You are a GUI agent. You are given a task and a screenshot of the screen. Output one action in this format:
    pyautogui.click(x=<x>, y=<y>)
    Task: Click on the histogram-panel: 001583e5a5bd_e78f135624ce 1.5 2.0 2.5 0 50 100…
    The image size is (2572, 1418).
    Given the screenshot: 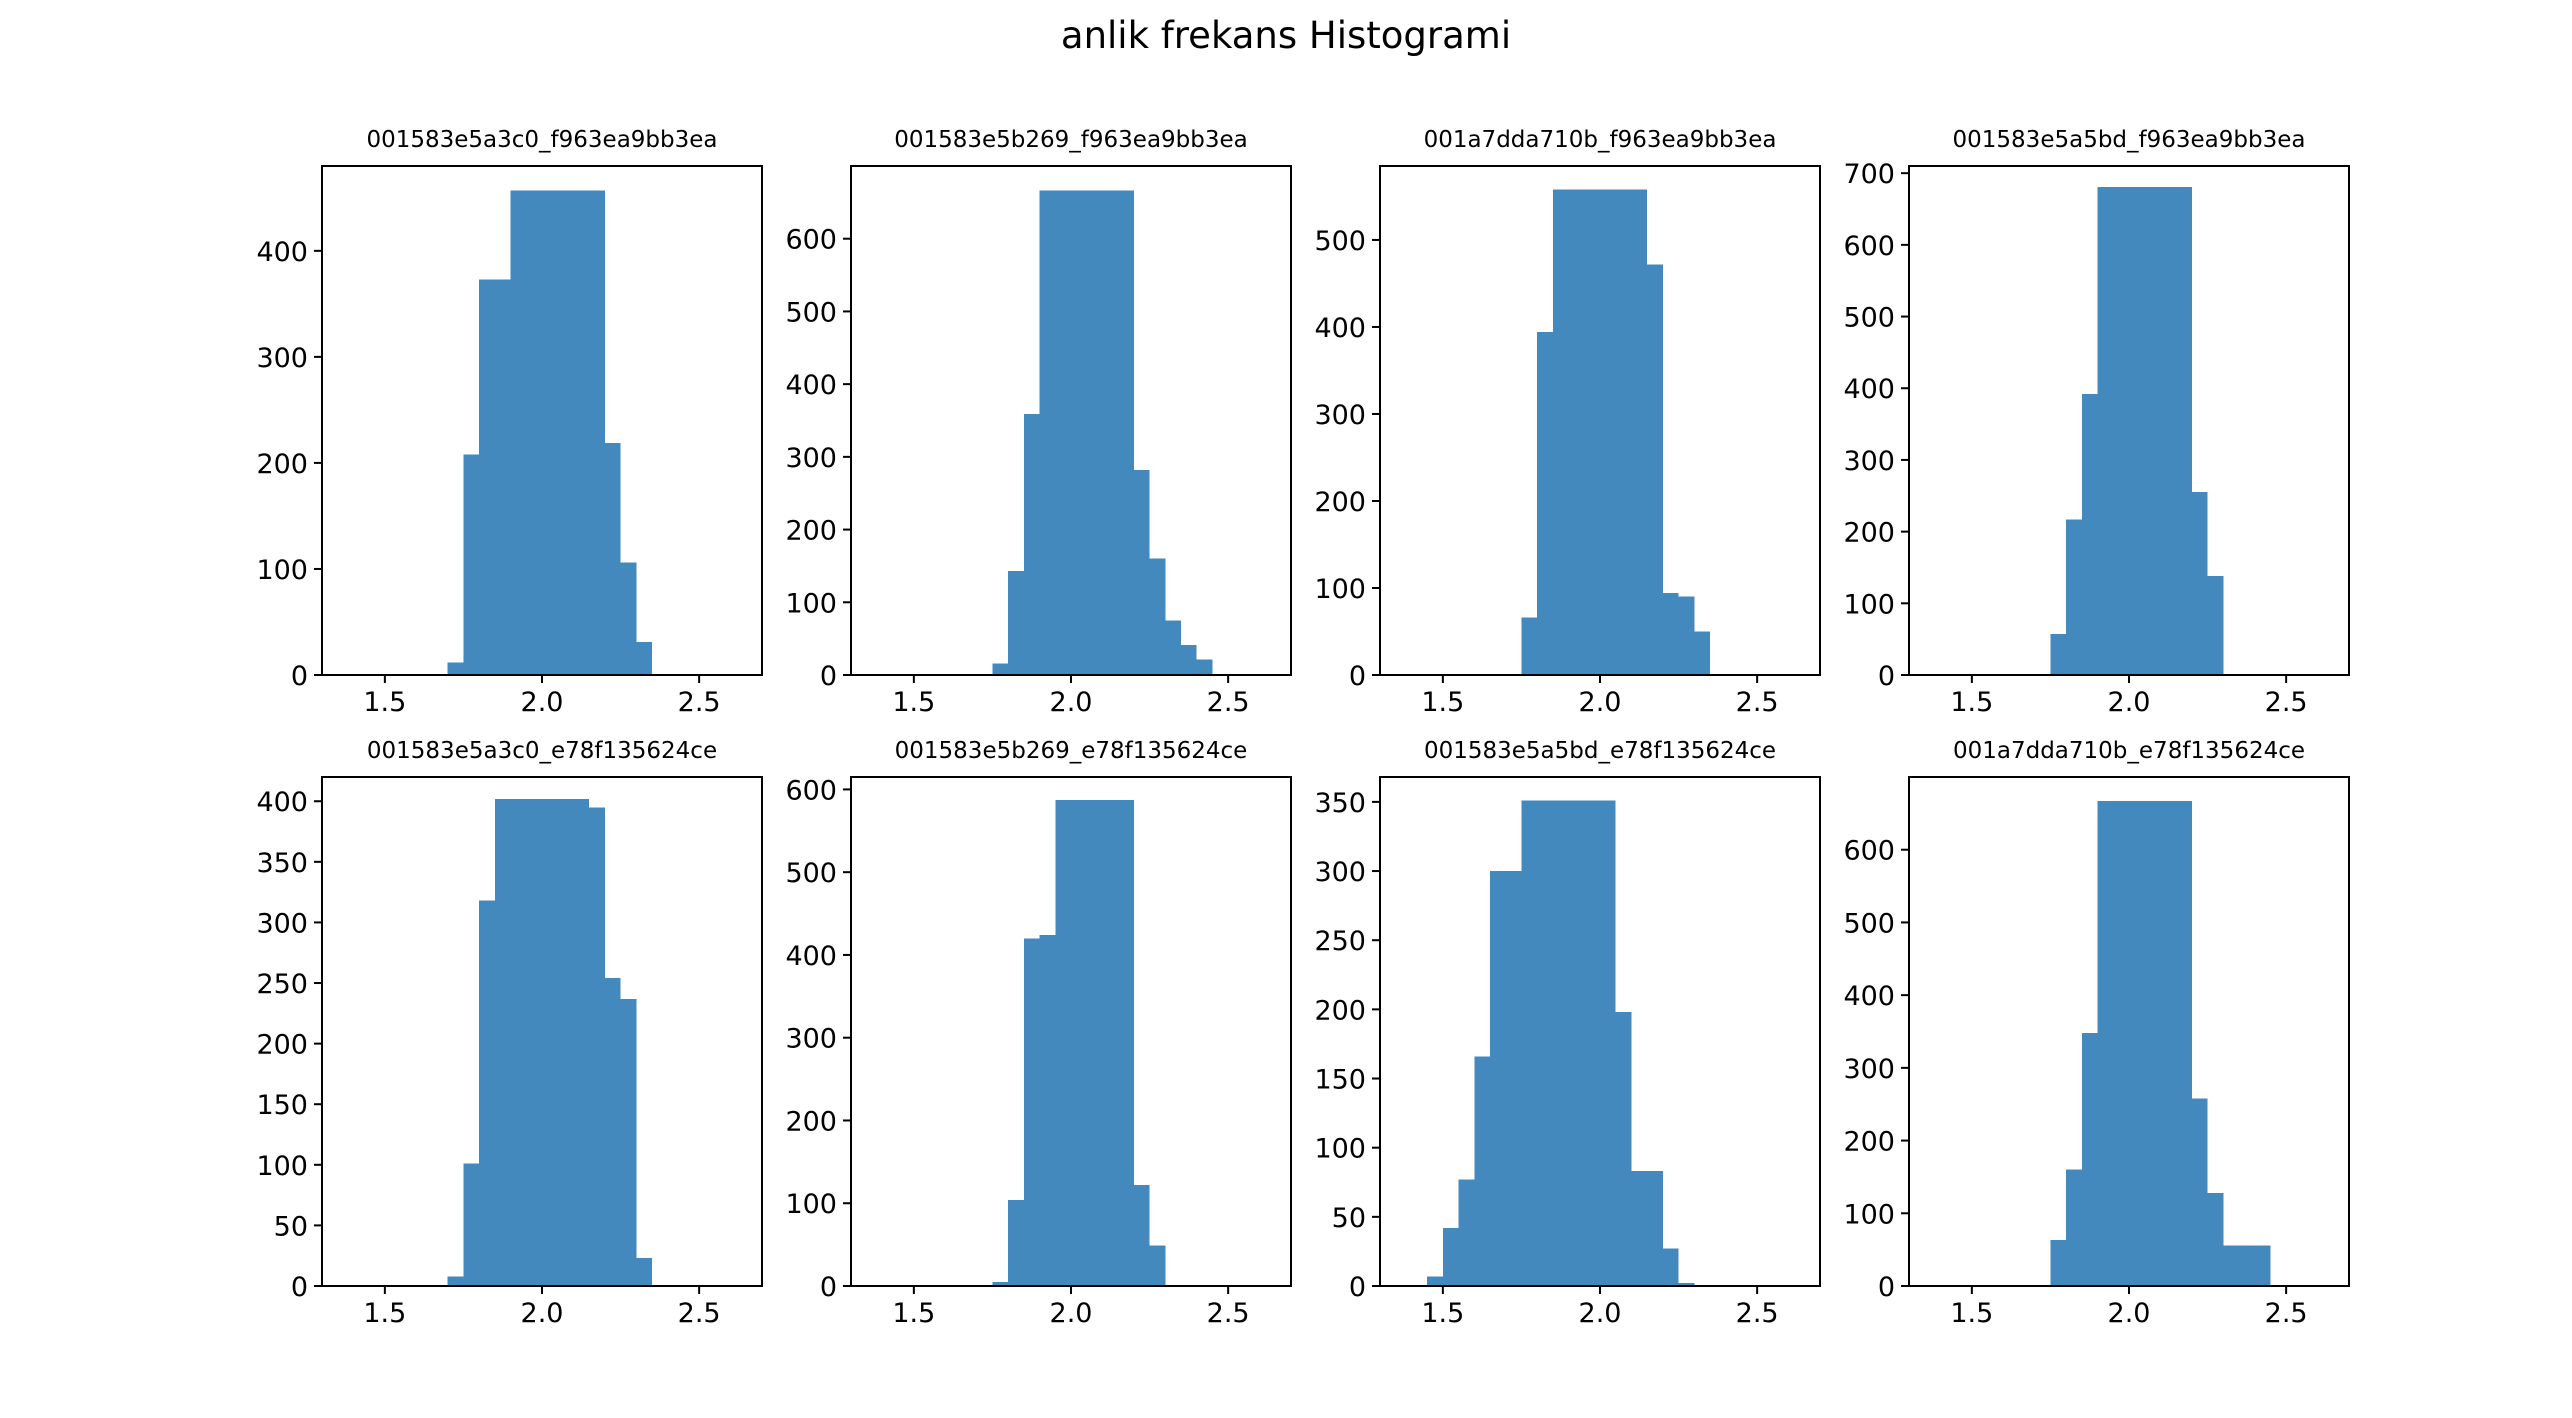 What is the action you would take?
    pyautogui.click(x=1567, y=1033)
    